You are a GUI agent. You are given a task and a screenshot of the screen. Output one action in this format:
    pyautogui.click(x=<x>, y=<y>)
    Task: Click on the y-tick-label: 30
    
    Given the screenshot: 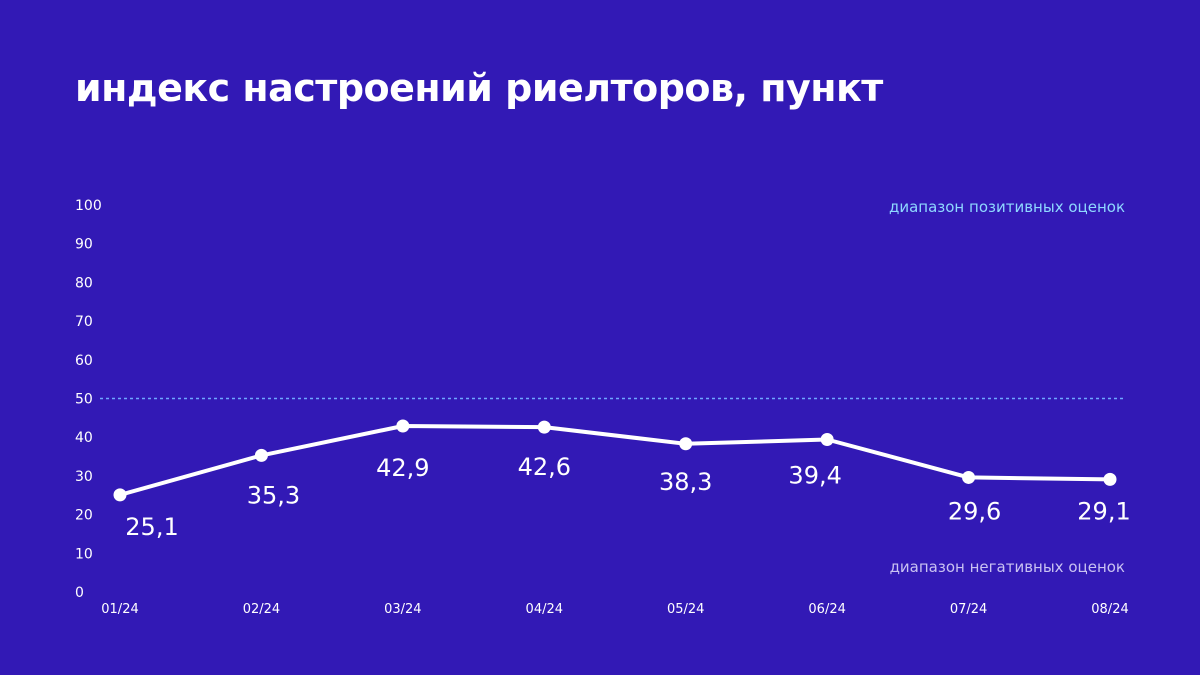 What is the action you would take?
    pyautogui.click(x=84, y=477)
    